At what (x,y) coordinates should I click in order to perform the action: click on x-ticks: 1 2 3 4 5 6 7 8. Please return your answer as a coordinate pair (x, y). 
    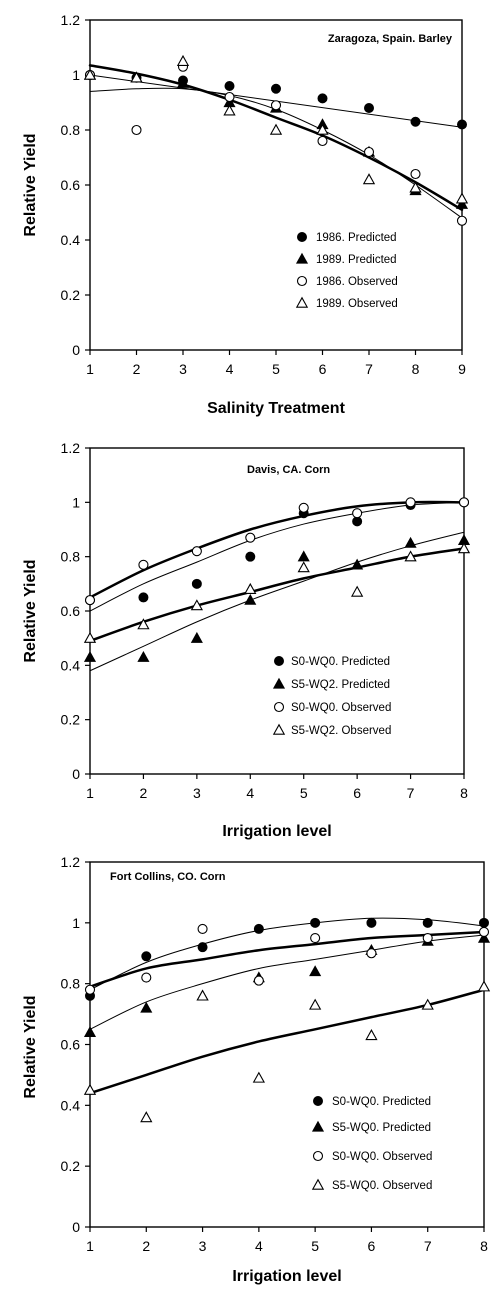
    Looking at the image, I should click on (277, 787).